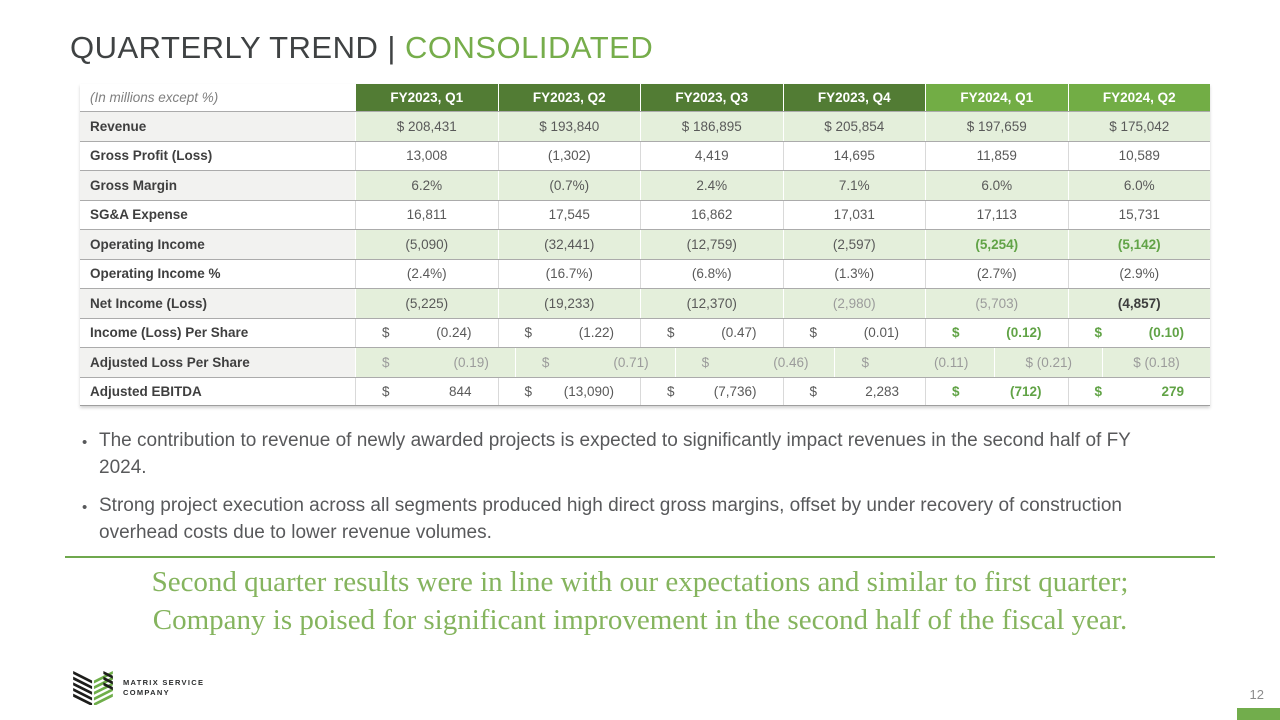 This screenshot has width=1280, height=720. I want to click on value-cell: $ 208,431, so click(426, 126).